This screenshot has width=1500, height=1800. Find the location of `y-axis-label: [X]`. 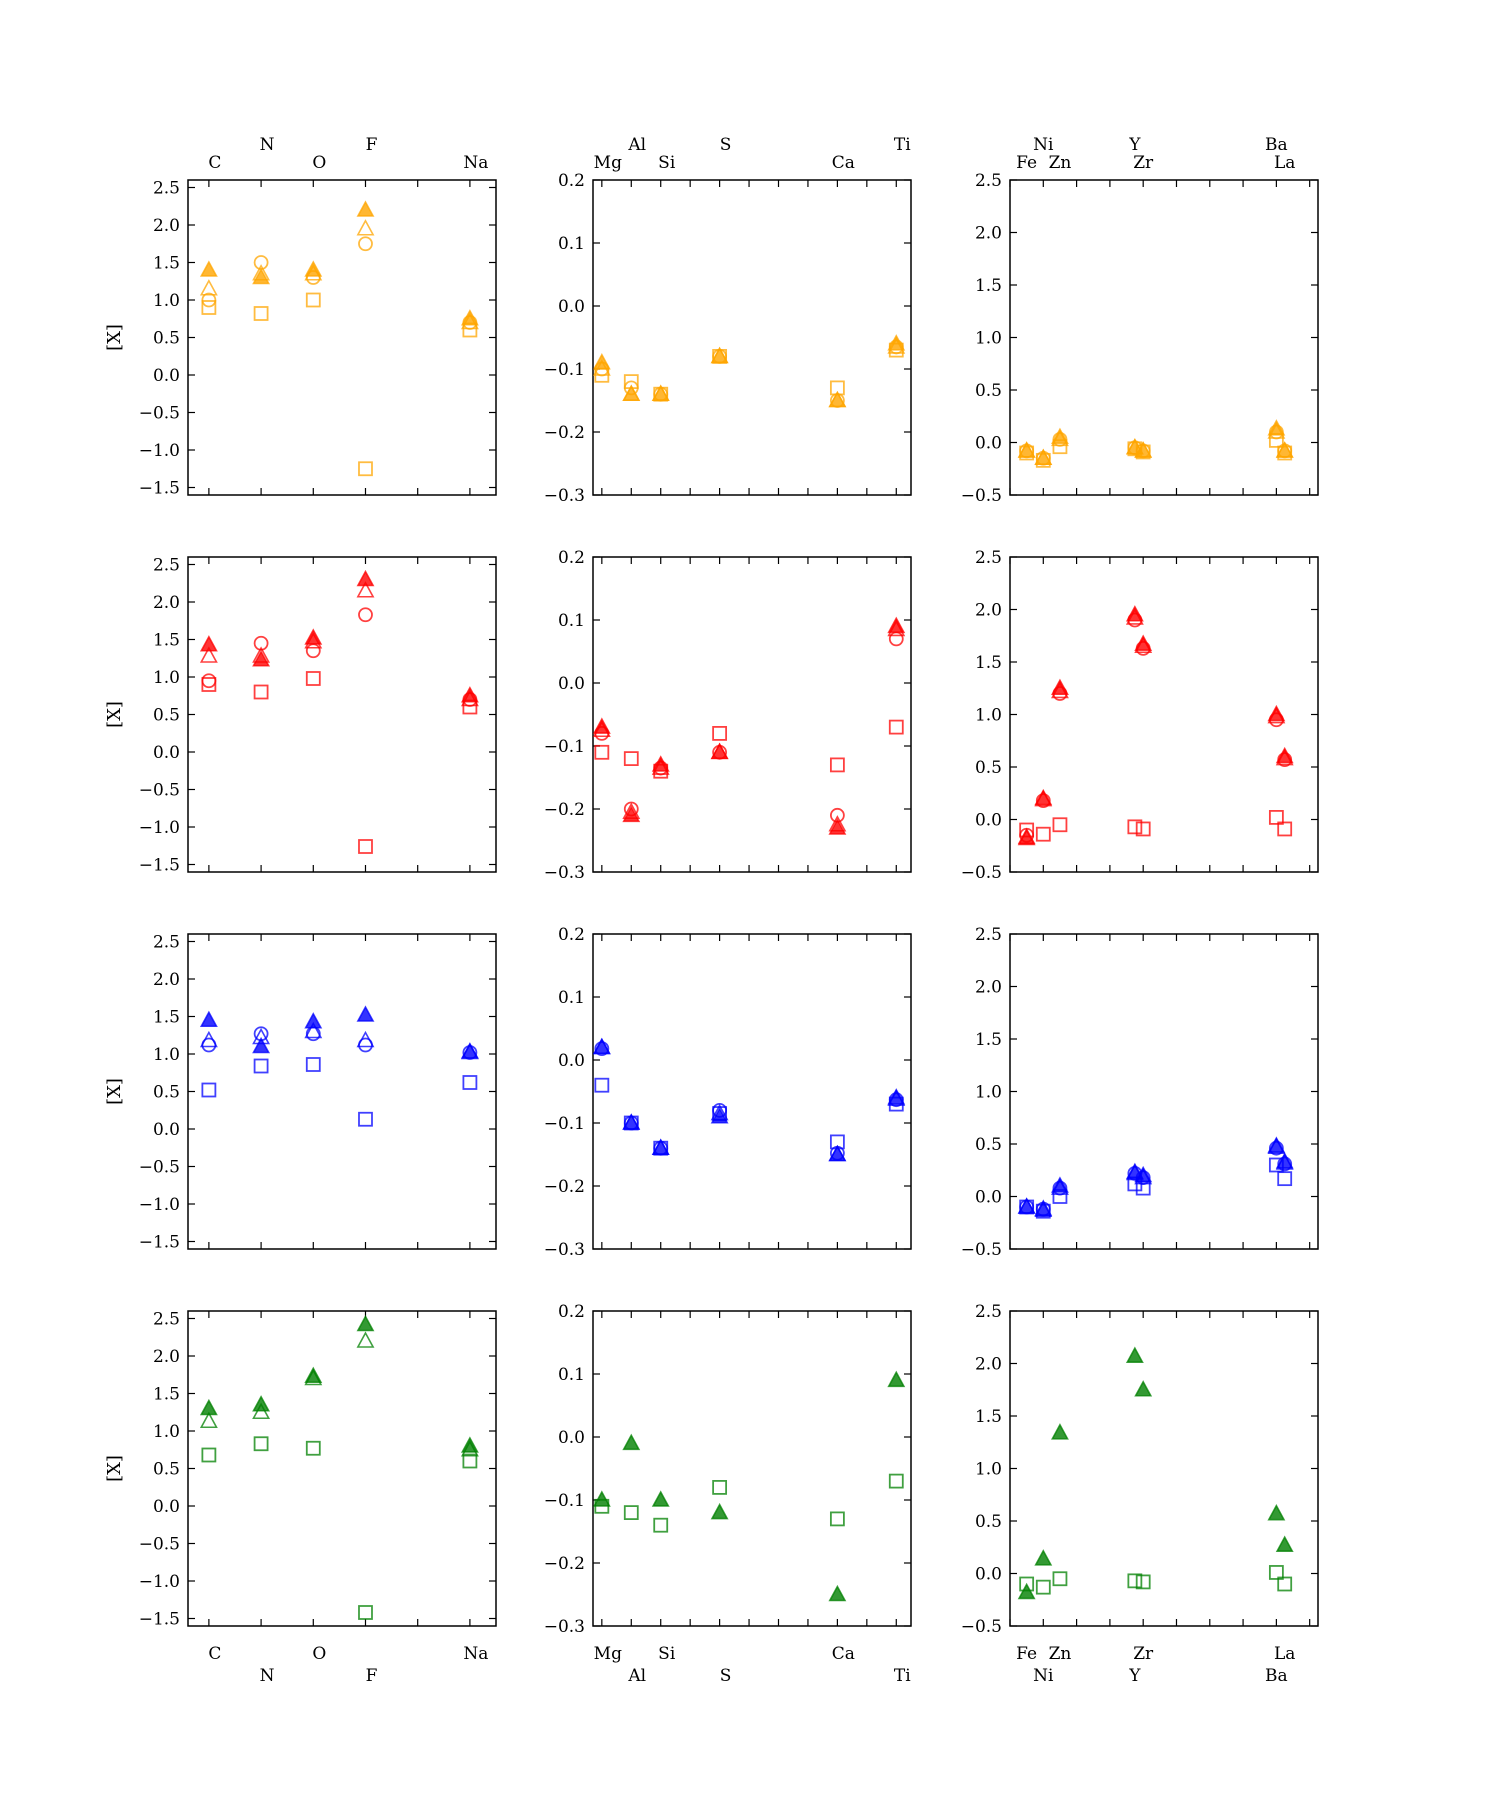

y-axis-label: [X] is located at coordinates (114, 1091).